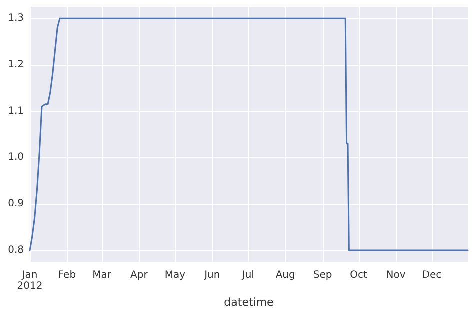 The image size is (474, 313). What do you see at coordinates (322, 276) in the screenshot?
I see `x-tick-label: Sep` at bounding box center [322, 276].